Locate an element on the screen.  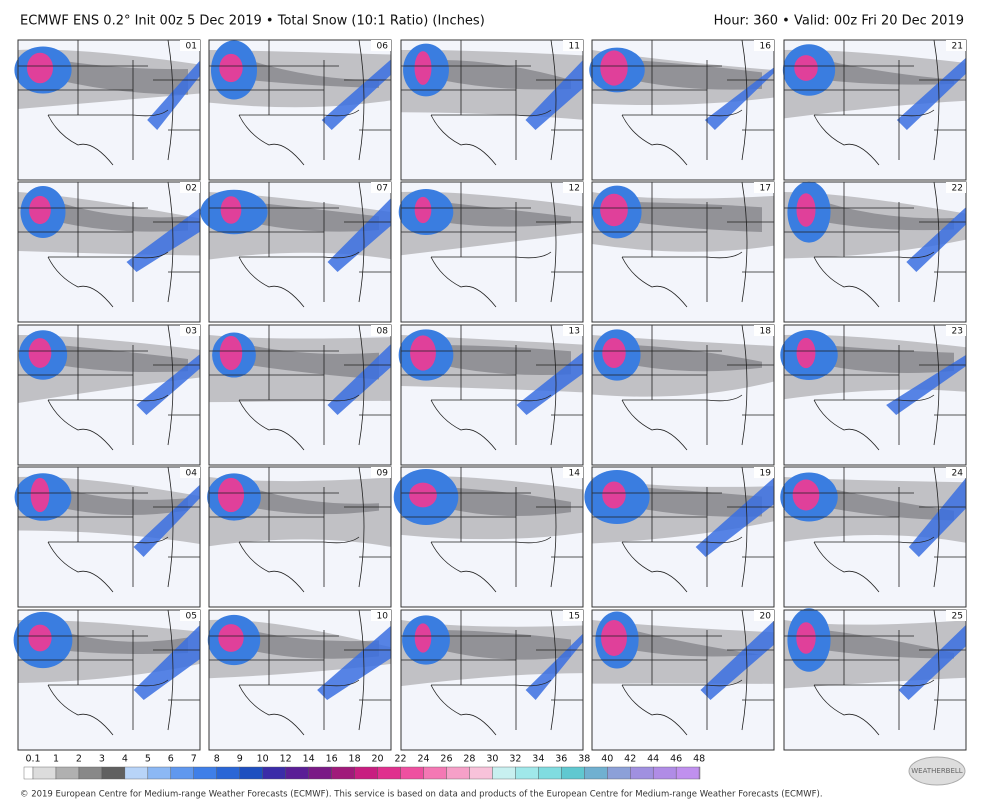
colorbar-label: 5 is located at coordinates (148, 759).